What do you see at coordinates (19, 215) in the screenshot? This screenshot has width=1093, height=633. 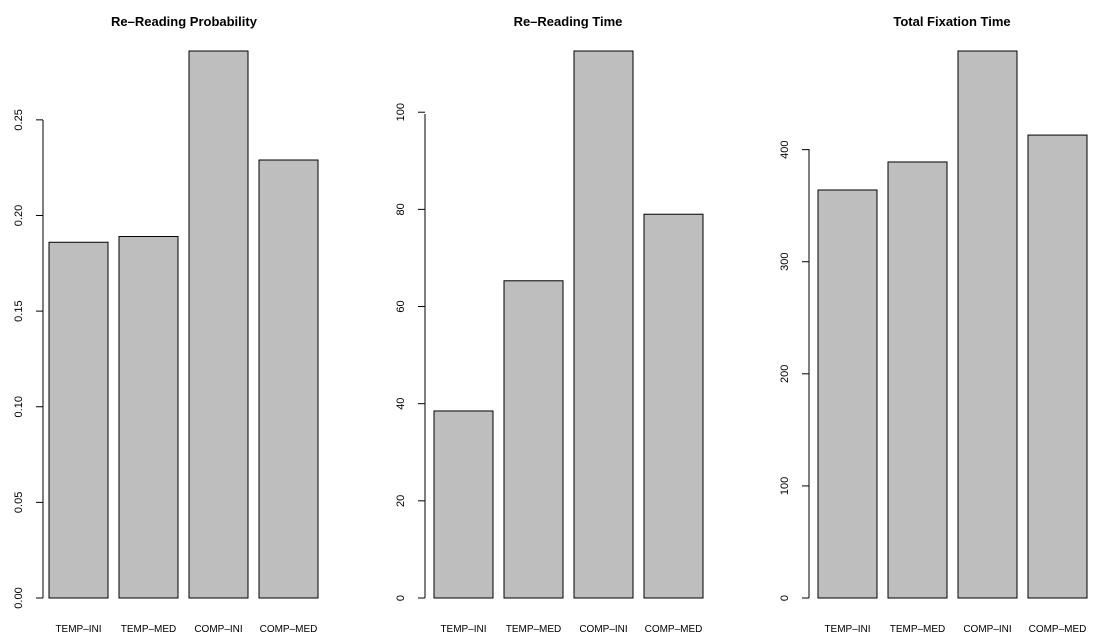 I see `y-tick-label: 0.20` at bounding box center [19, 215].